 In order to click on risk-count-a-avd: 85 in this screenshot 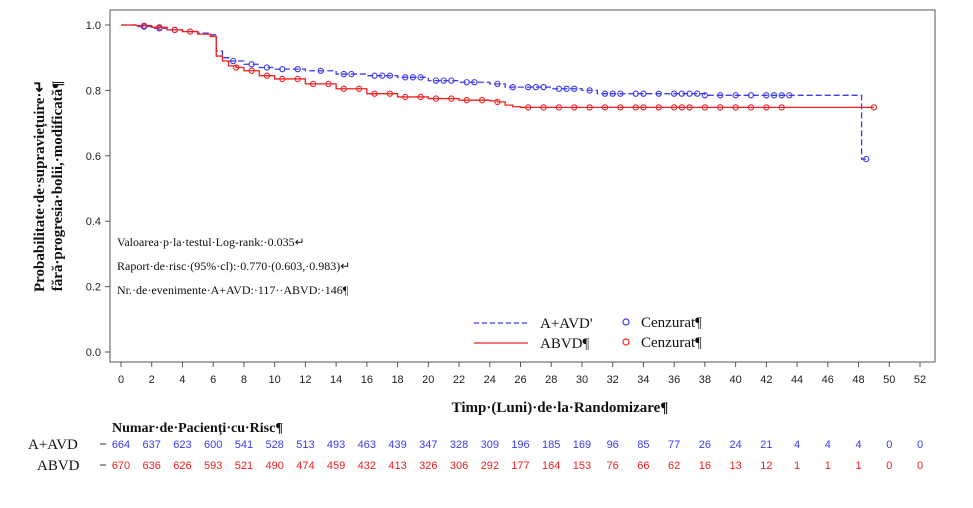, I will do `click(643, 445)`.